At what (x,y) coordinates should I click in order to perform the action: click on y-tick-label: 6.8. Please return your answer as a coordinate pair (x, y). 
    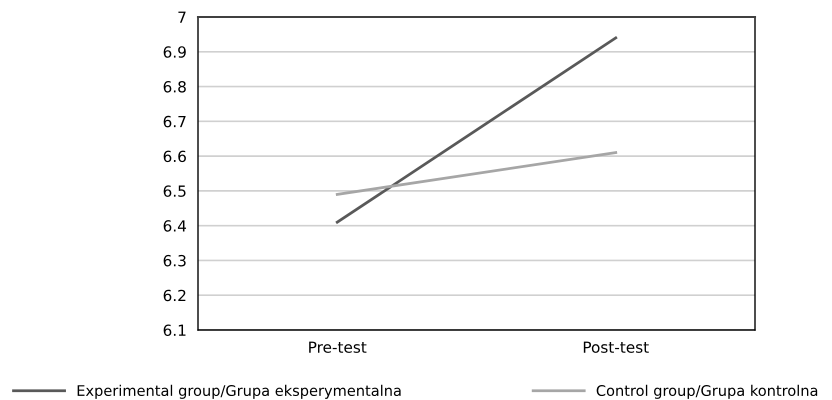
    Looking at the image, I should click on (175, 87).